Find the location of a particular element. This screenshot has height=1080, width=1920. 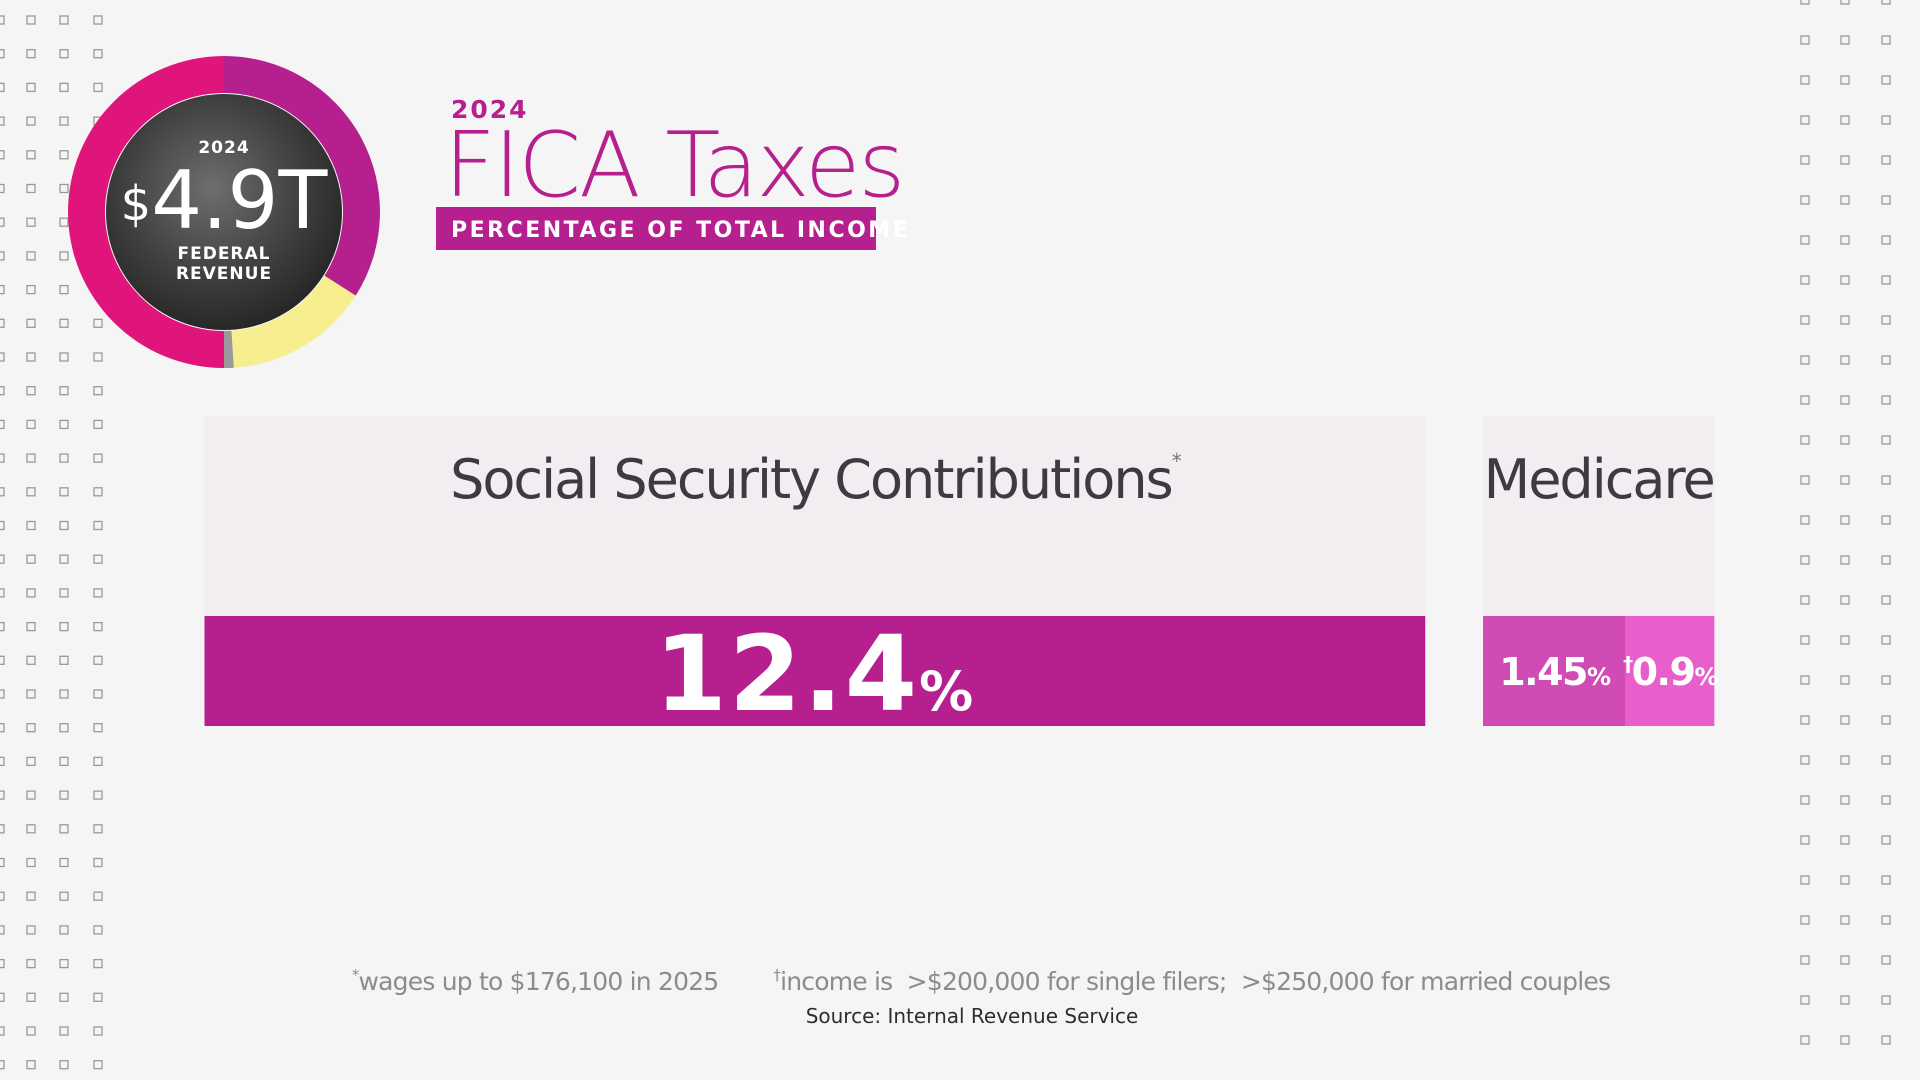

value-number: 12.4 is located at coordinates (787, 674).